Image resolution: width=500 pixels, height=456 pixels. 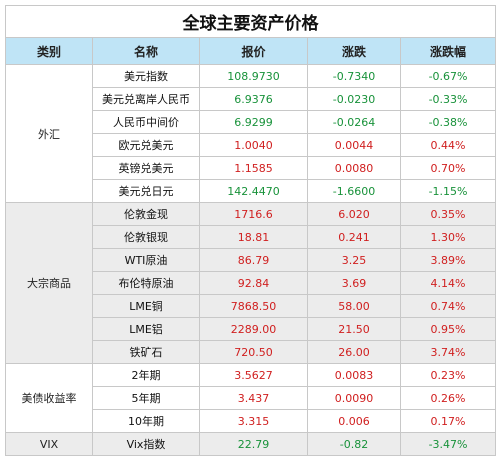 I want to click on price-cell: 108.9730, so click(x=253, y=76).